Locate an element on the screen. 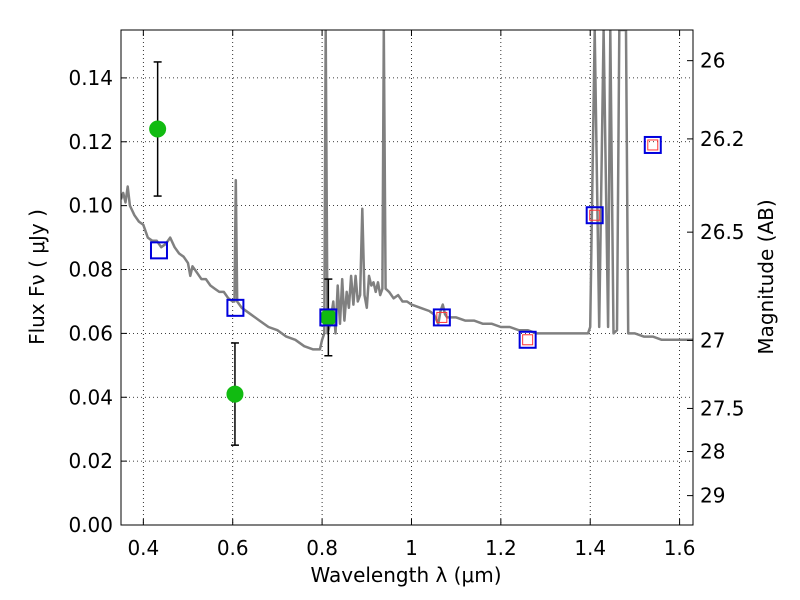  y-tick-label: 0.12 is located at coordinates (90, 142).